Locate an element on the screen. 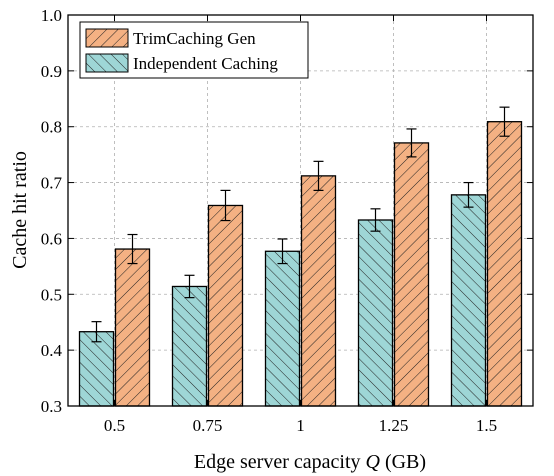 This screenshot has width=554, height=476. x-tick-label: 1.25 is located at coordinates (394, 425).